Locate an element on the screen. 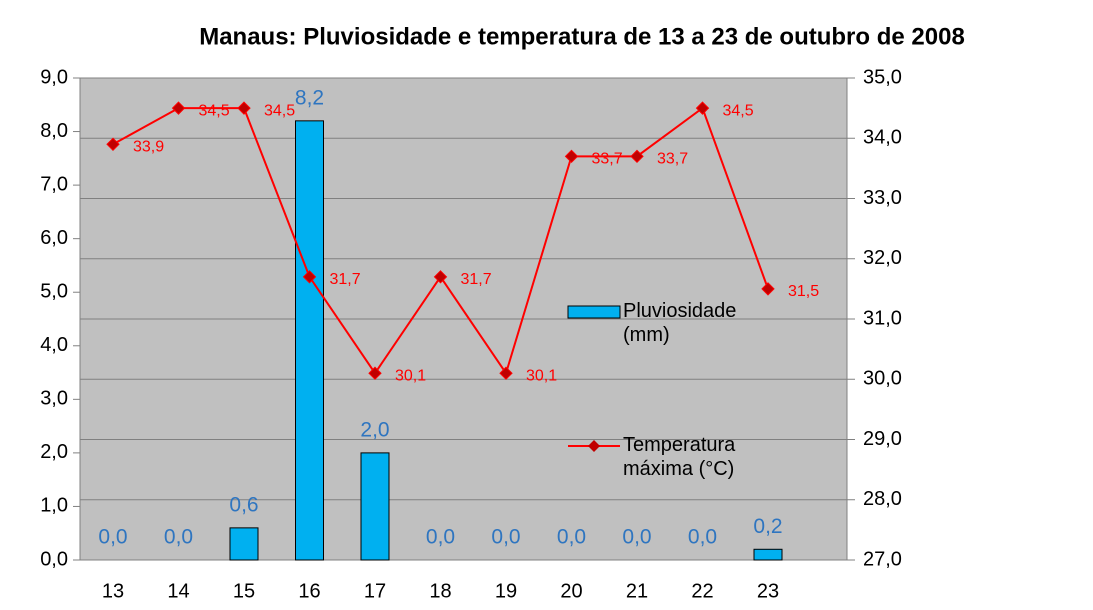 The height and width of the screenshot is (610, 1093). y-tick-label: 8,0 is located at coordinates (54, 131).